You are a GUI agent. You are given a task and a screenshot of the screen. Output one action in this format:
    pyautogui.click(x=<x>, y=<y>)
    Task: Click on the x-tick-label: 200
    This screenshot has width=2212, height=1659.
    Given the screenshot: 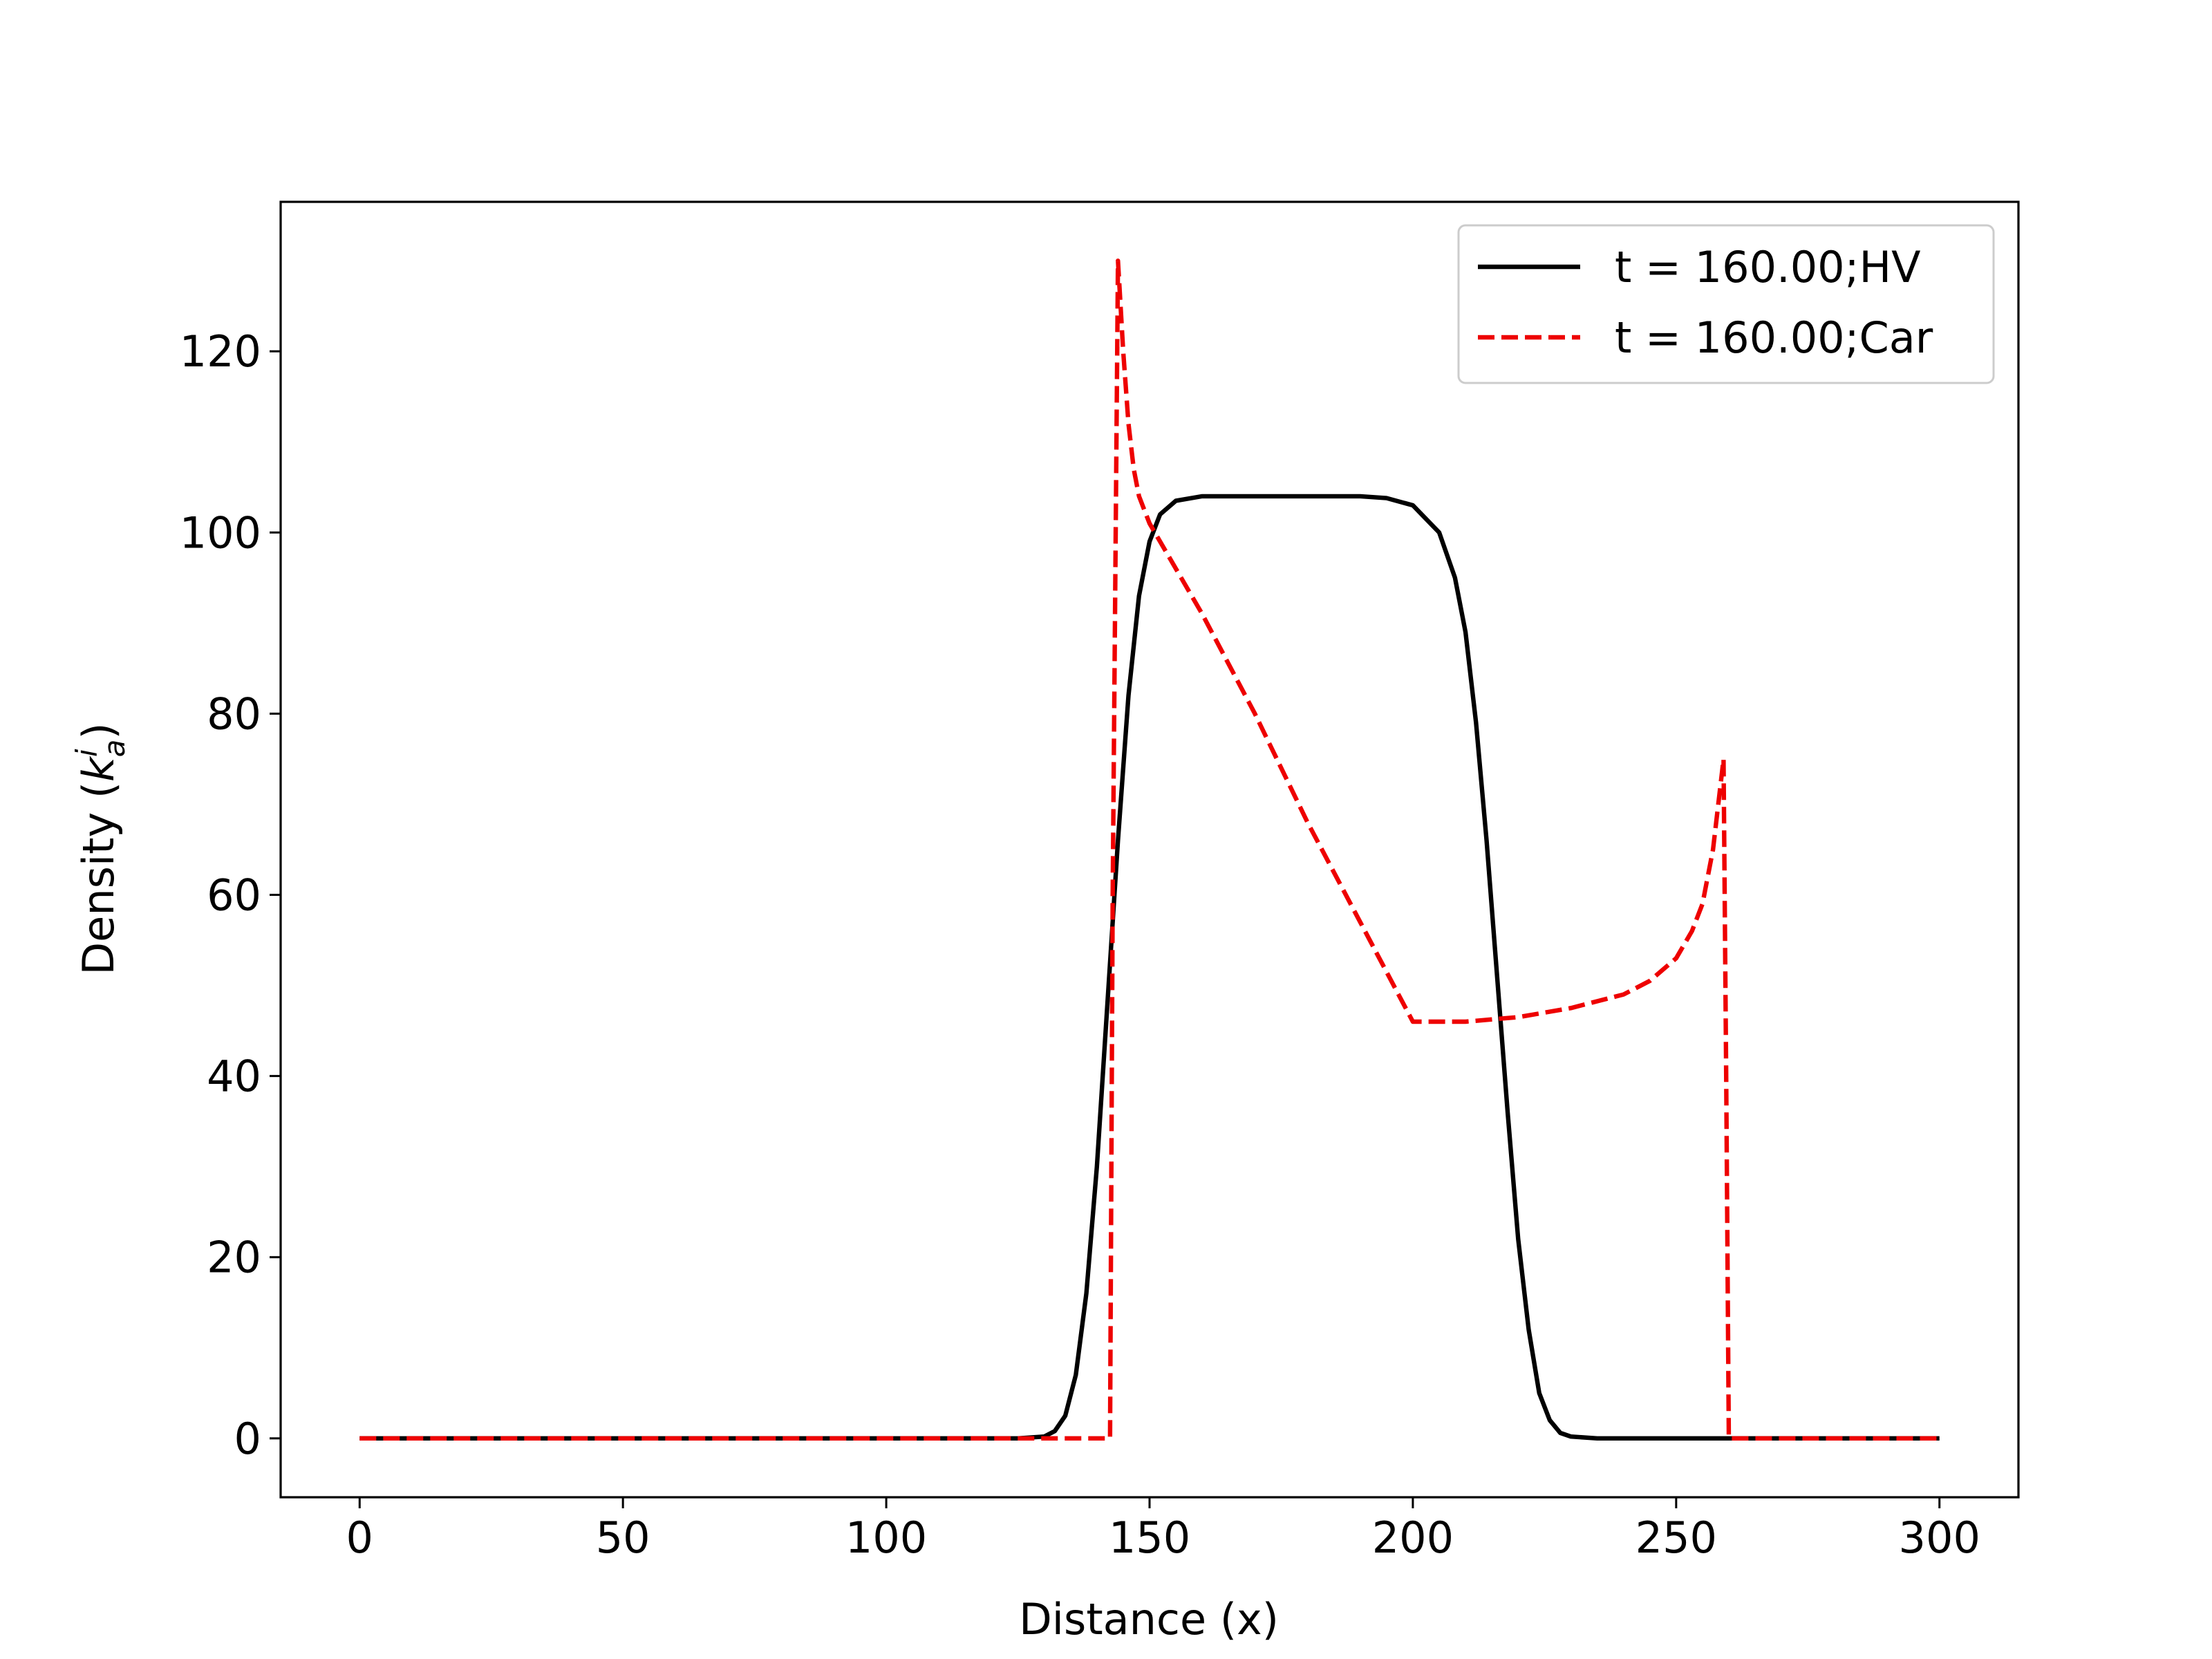 What is the action you would take?
    pyautogui.click(x=1413, y=1537)
    